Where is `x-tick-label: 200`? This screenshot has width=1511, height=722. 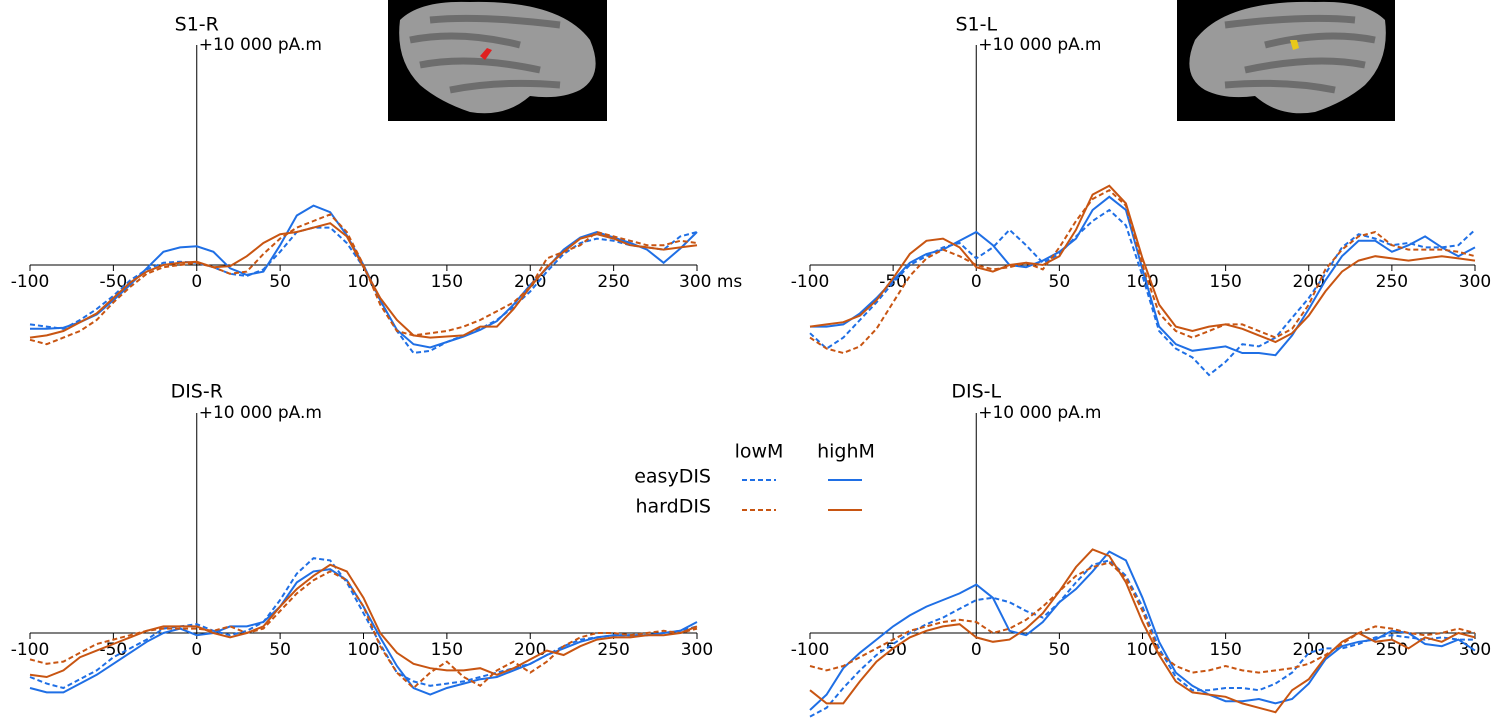
x-tick-label: 200 is located at coordinates (1309, 650).